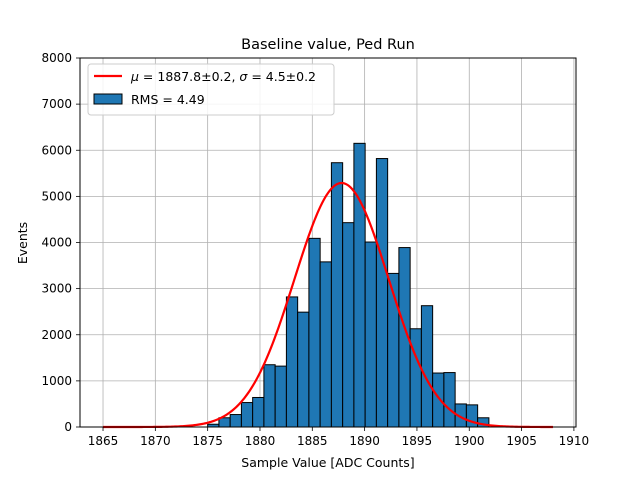 The height and width of the screenshot is (480, 640). Describe the element at coordinates (155, 441) in the screenshot. I see `x-tick-label: 1870` at that location.